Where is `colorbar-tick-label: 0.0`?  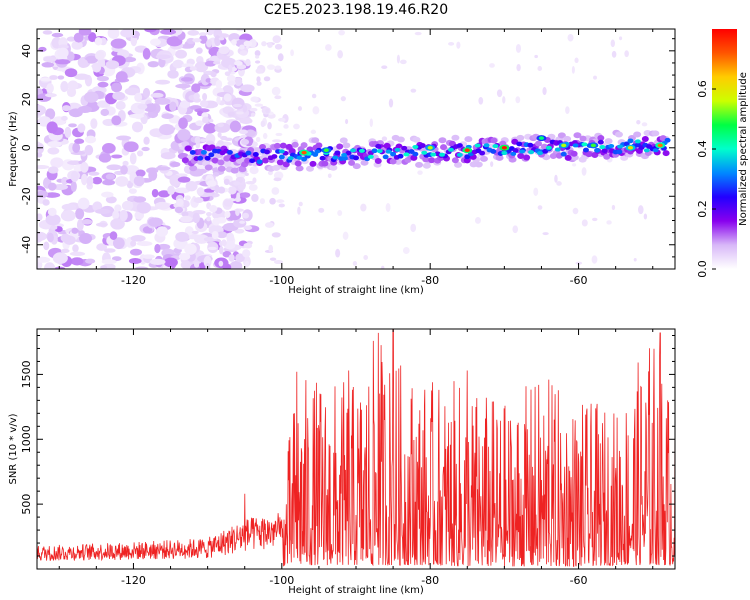
colorbar-tick-label: 0.0 is located at coordinates (702, 269).